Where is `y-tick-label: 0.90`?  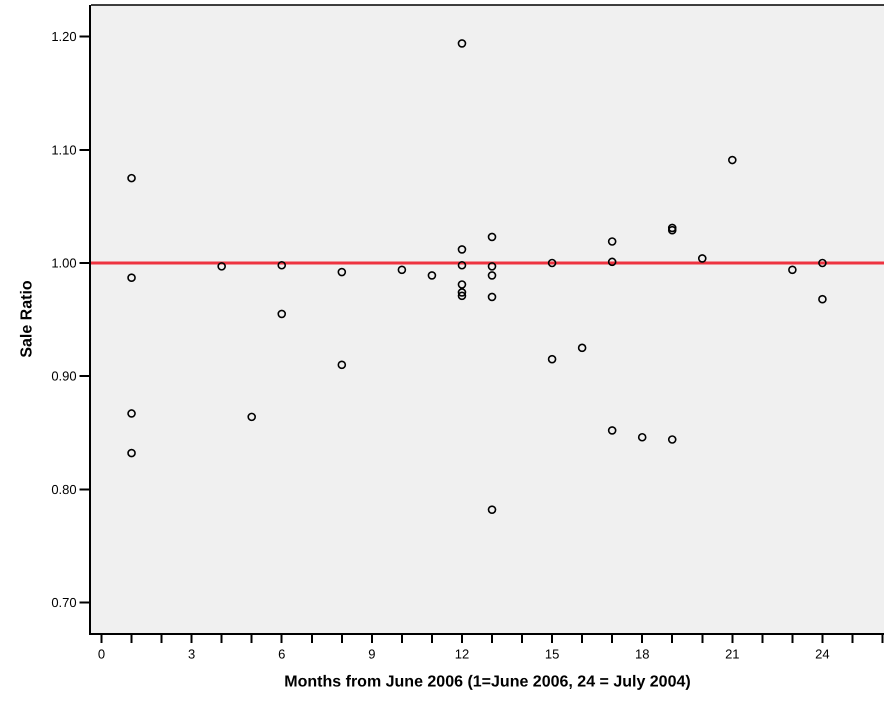
y-tick-label: 0.90 is located at coordinates (64, 376).